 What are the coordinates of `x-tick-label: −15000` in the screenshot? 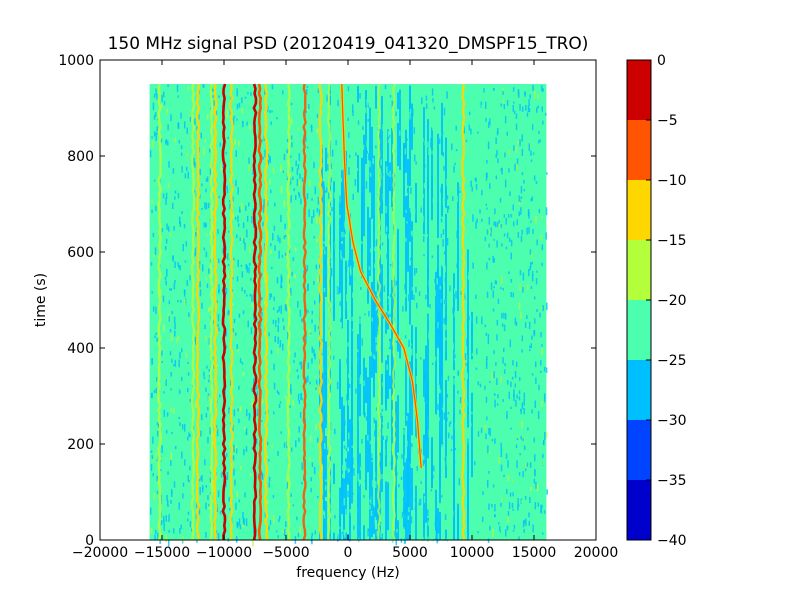 It's located at (162, 553).